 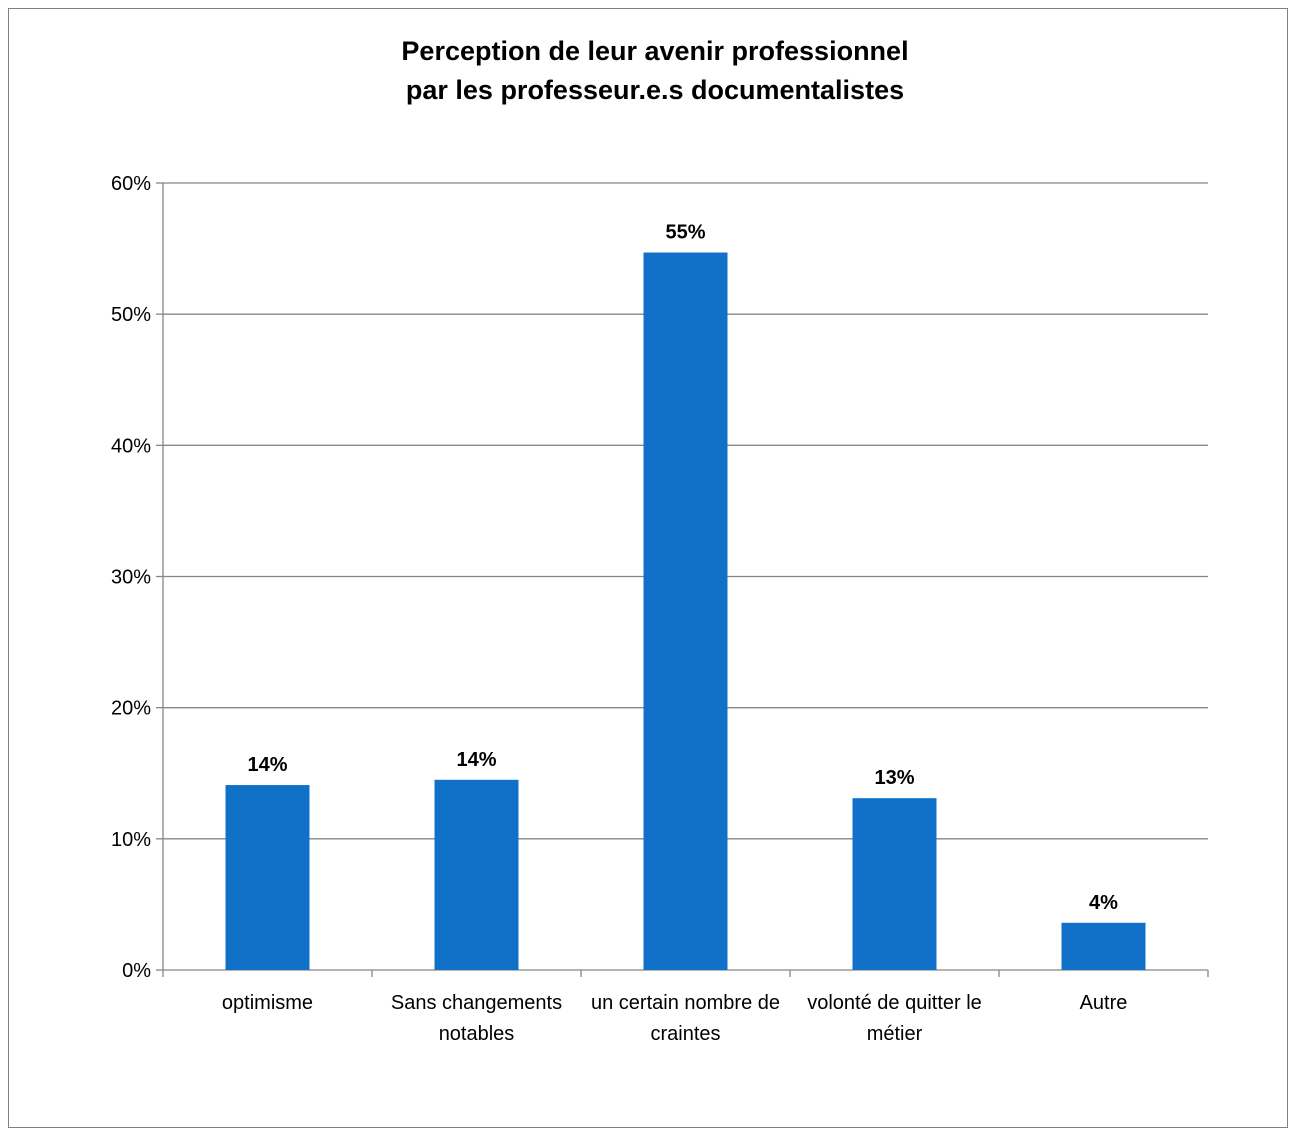 I want to click on category-label: notables, so click(x=477, y=1034).